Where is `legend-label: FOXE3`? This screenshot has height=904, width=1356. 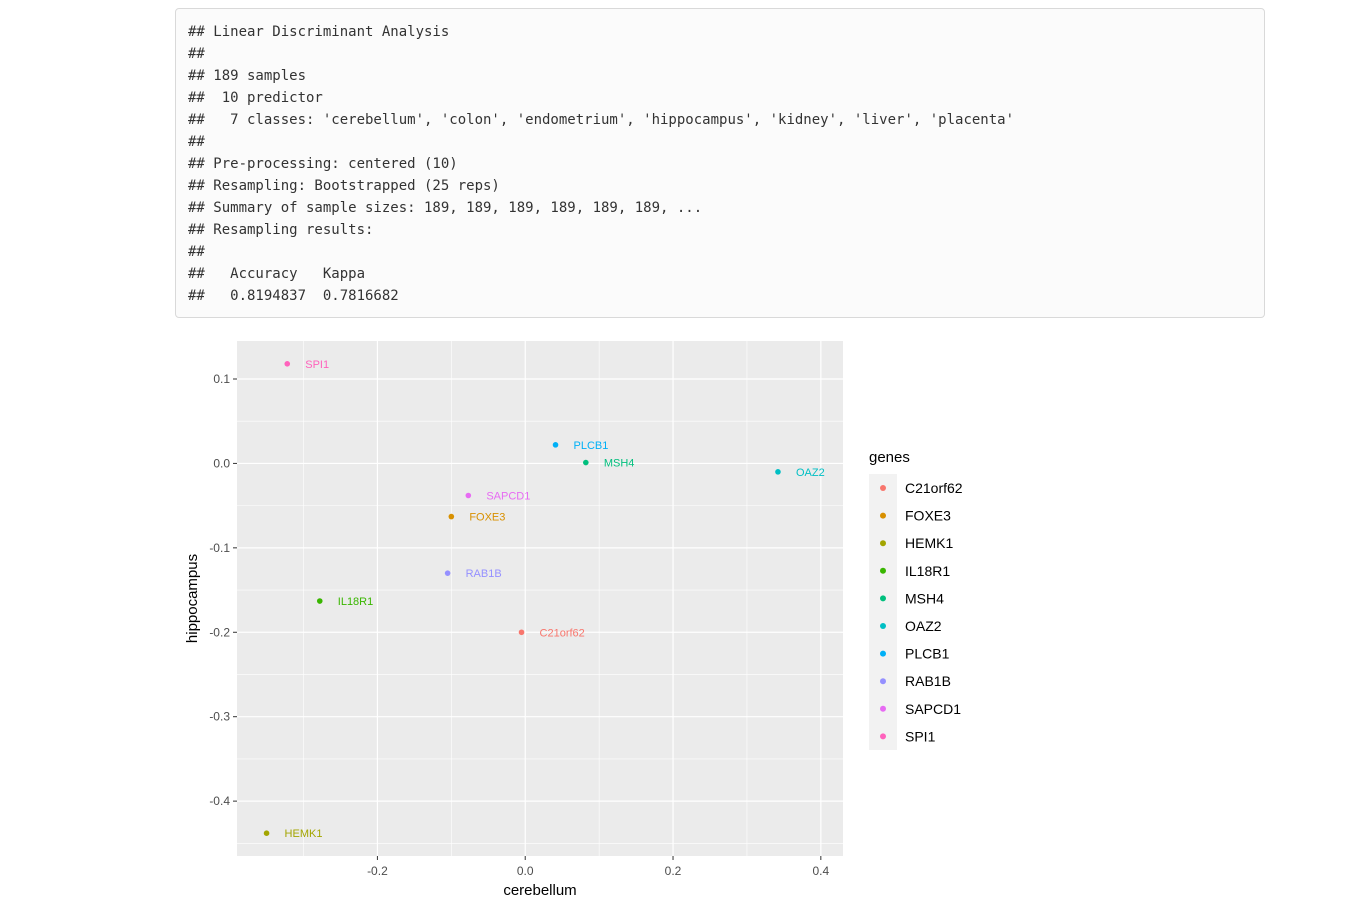
legend-label: FOXE3 is located at coordinates (928, 516).